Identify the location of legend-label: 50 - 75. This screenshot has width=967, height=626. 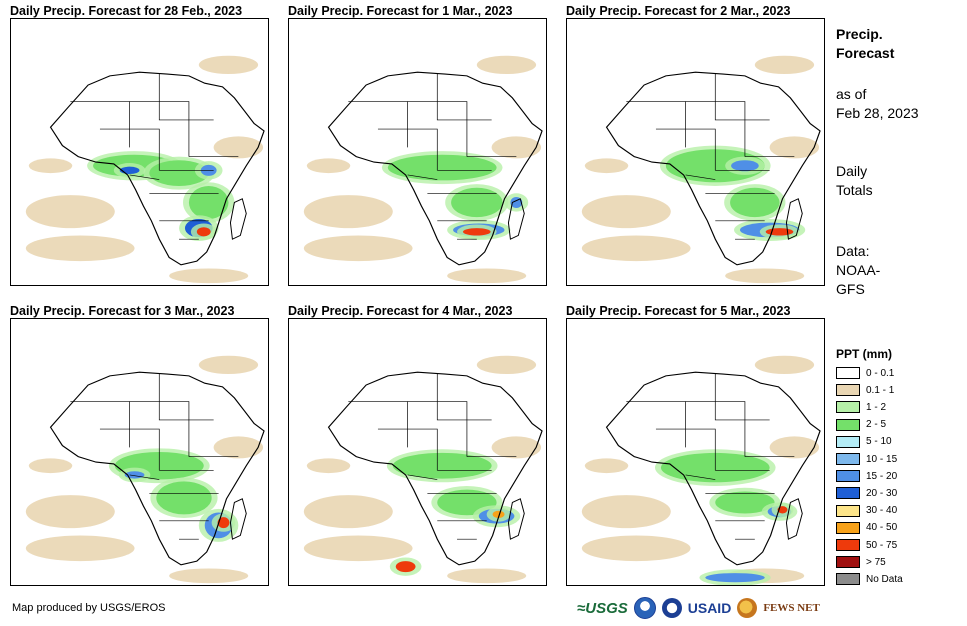
(882, 545).